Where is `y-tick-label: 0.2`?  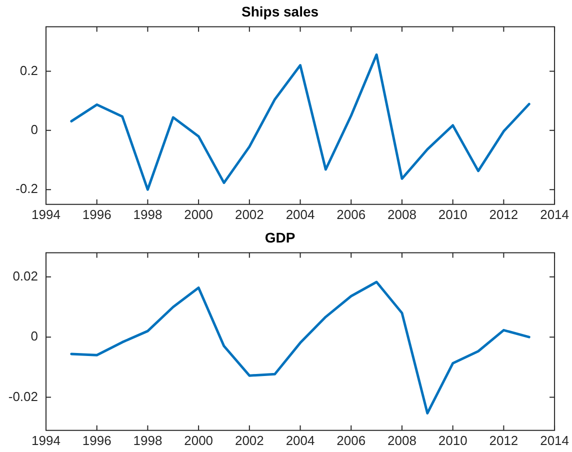
y-tick-label: 0.2 is located at coordinates (29, 70).